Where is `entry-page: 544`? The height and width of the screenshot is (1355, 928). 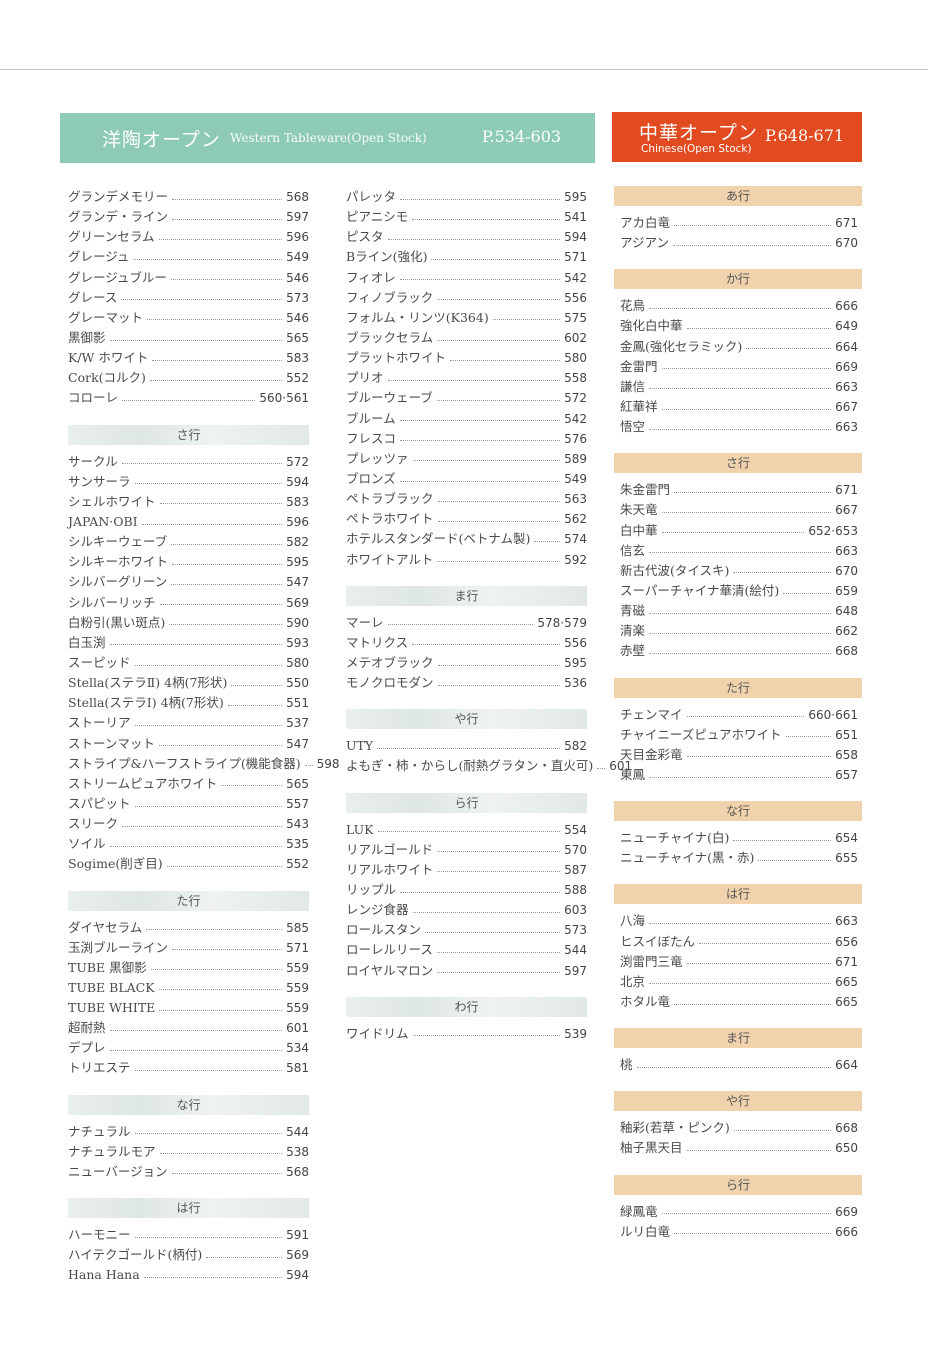
entry-page: 544 is located at coordinates (297, 1131).